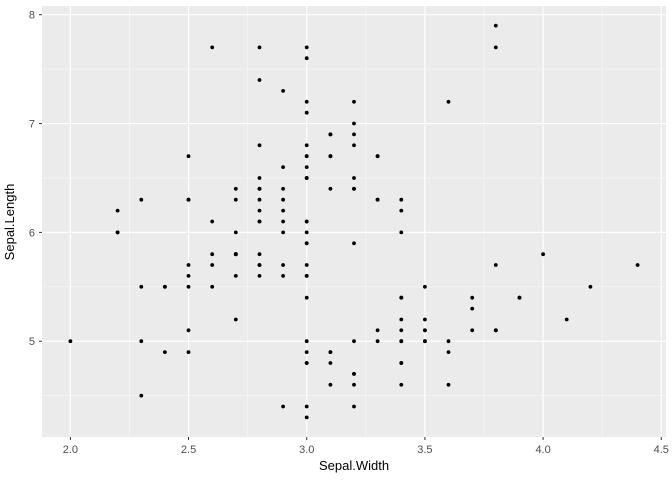 The image size is (672, 480). Describe the element at coordinates (542, 450) in the screenshot. I see `x-tick-label: 4.0` at that location.